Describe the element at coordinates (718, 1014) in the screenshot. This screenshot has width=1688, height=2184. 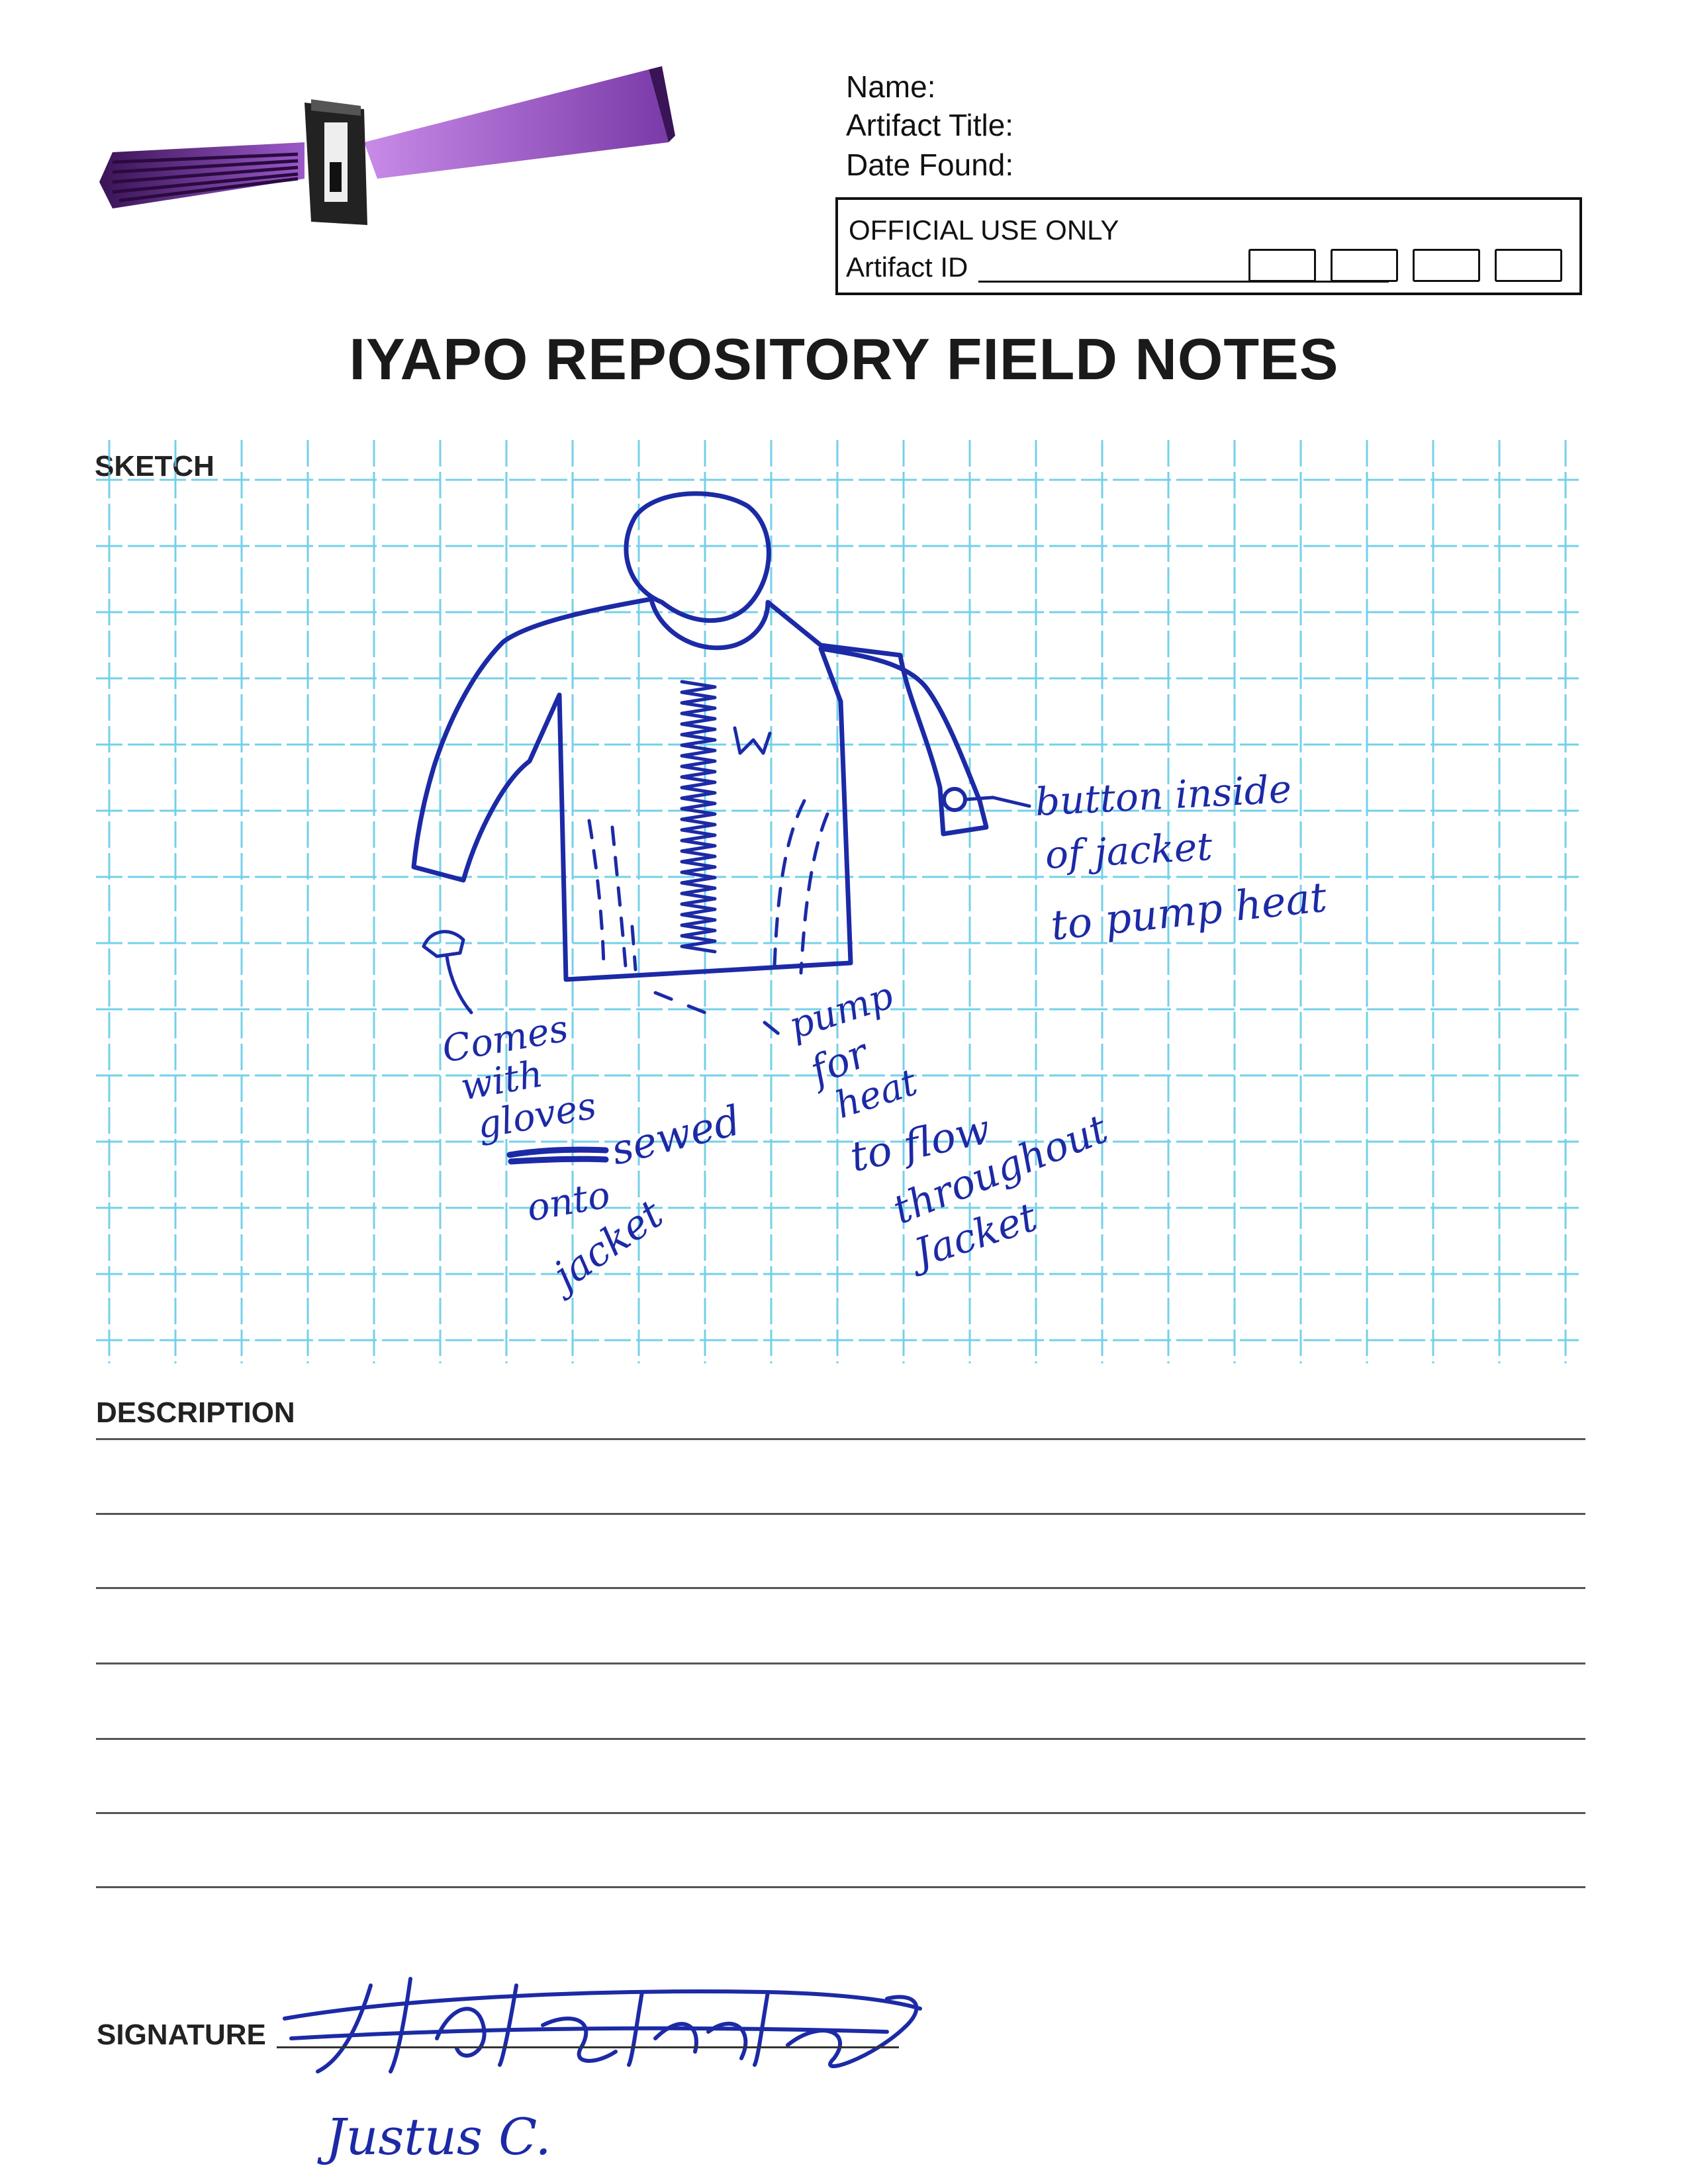
I see `pump-dash-line` at that location.